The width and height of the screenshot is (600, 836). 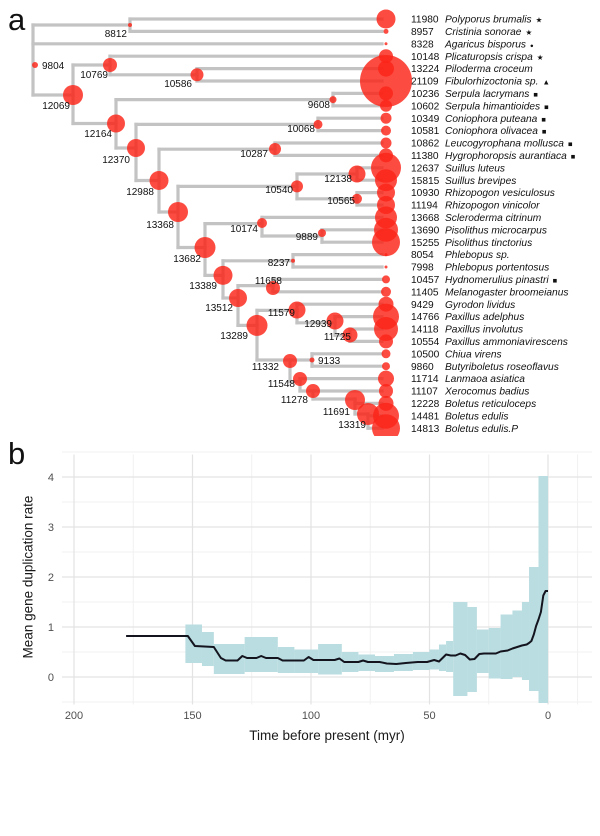 I want to click on tip-gene-count-label: 9860, so click(x=422, y=367).